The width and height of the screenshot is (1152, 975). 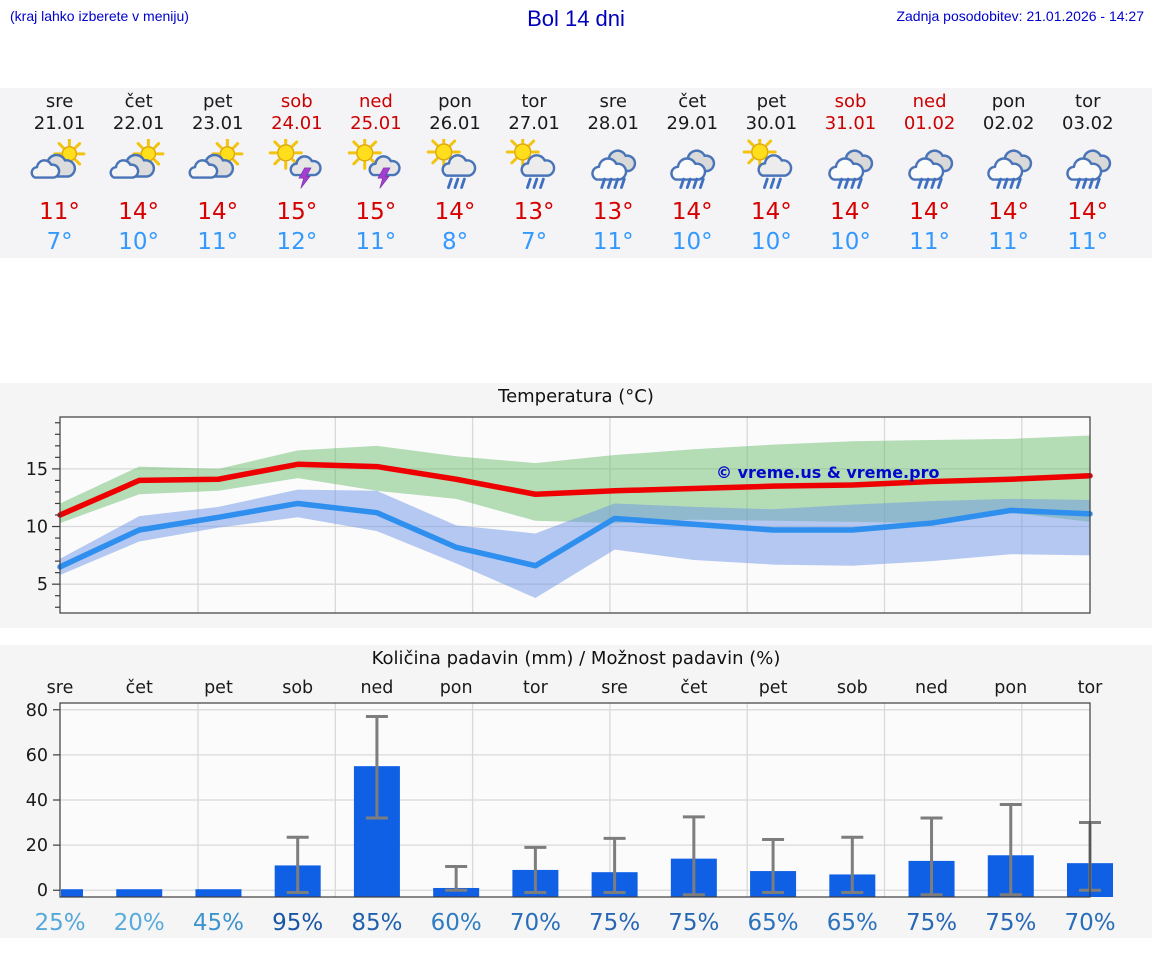 What do you see at coordinates (828, 472) in the screenshot?
I see `watermark-link: © vreme.us & vreme.pro` at bounding box center [828, 472].